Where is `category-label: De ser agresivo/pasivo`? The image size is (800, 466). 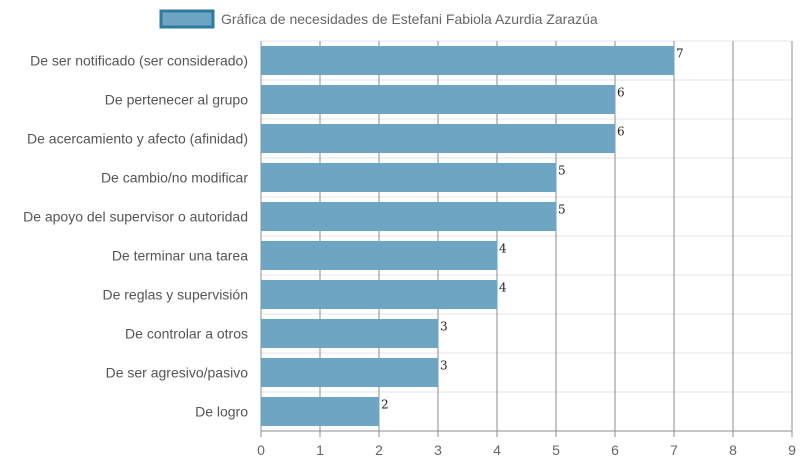 category-label: De ser agresivo/pasivo is located at coordinates (177, 373).